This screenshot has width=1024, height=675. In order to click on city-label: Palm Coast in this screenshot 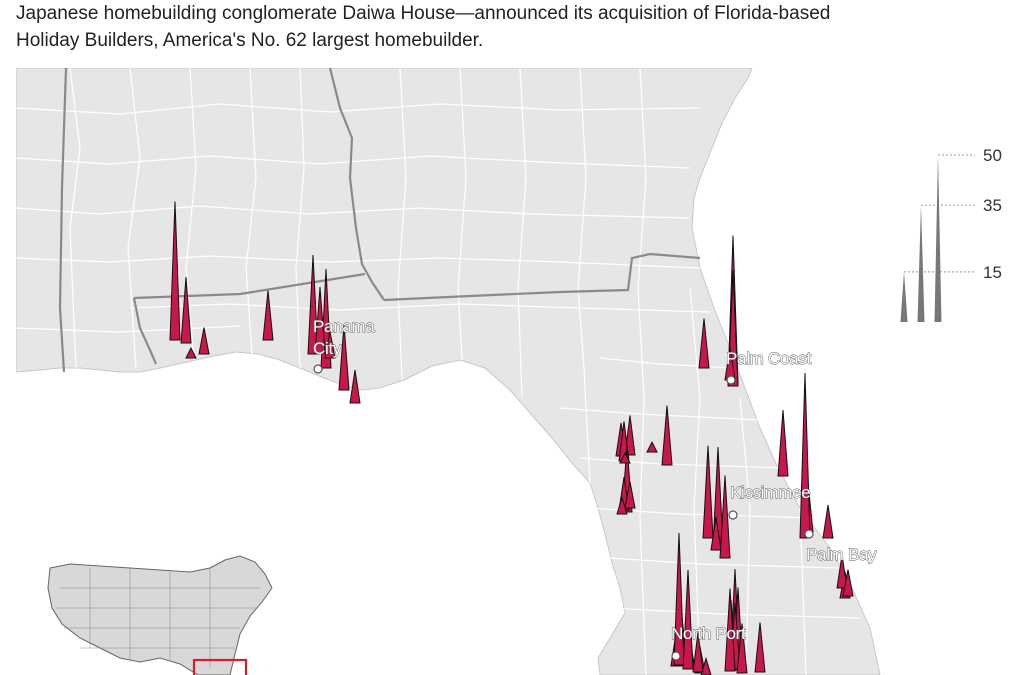, I will do `click(768, 358)`.